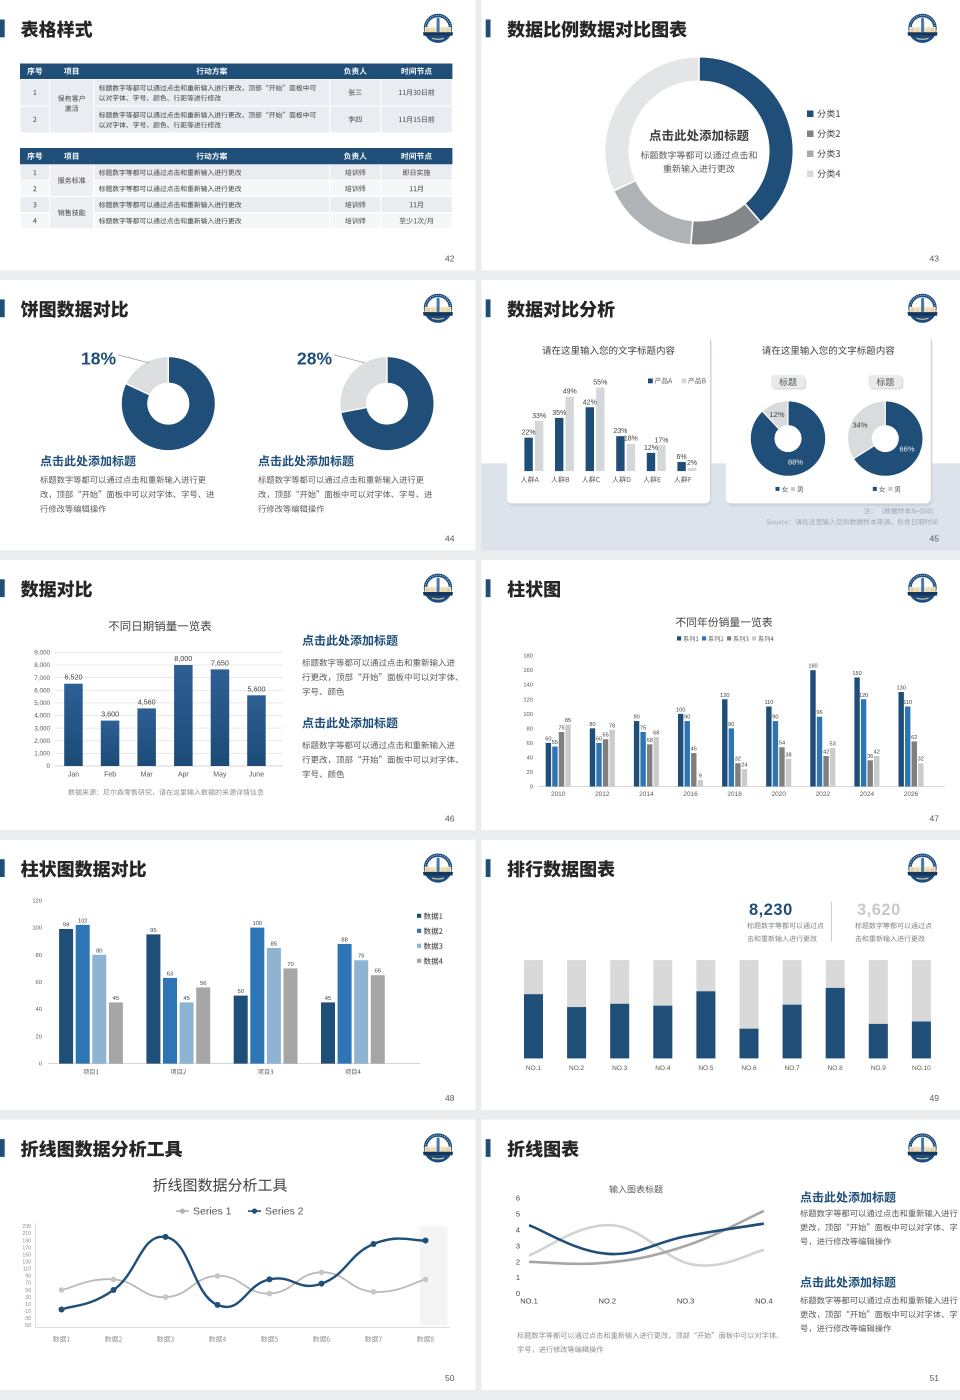  I want to click on svg-text: 51, so click(935, 1378).